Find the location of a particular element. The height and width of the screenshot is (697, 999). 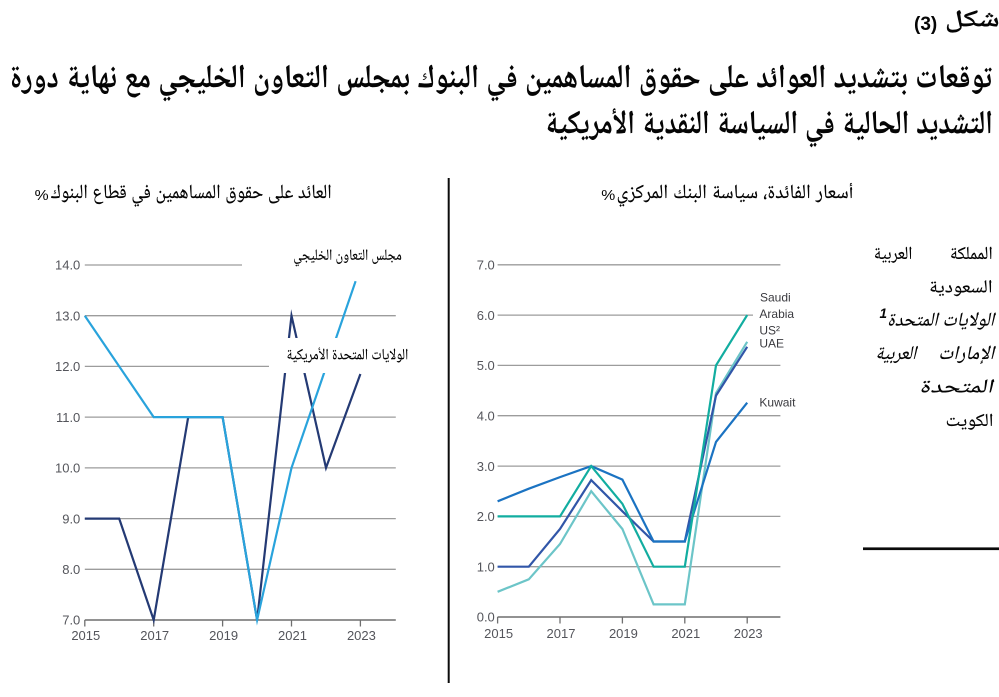

svg-text: 4.0 is located at coordinates (486, 415).